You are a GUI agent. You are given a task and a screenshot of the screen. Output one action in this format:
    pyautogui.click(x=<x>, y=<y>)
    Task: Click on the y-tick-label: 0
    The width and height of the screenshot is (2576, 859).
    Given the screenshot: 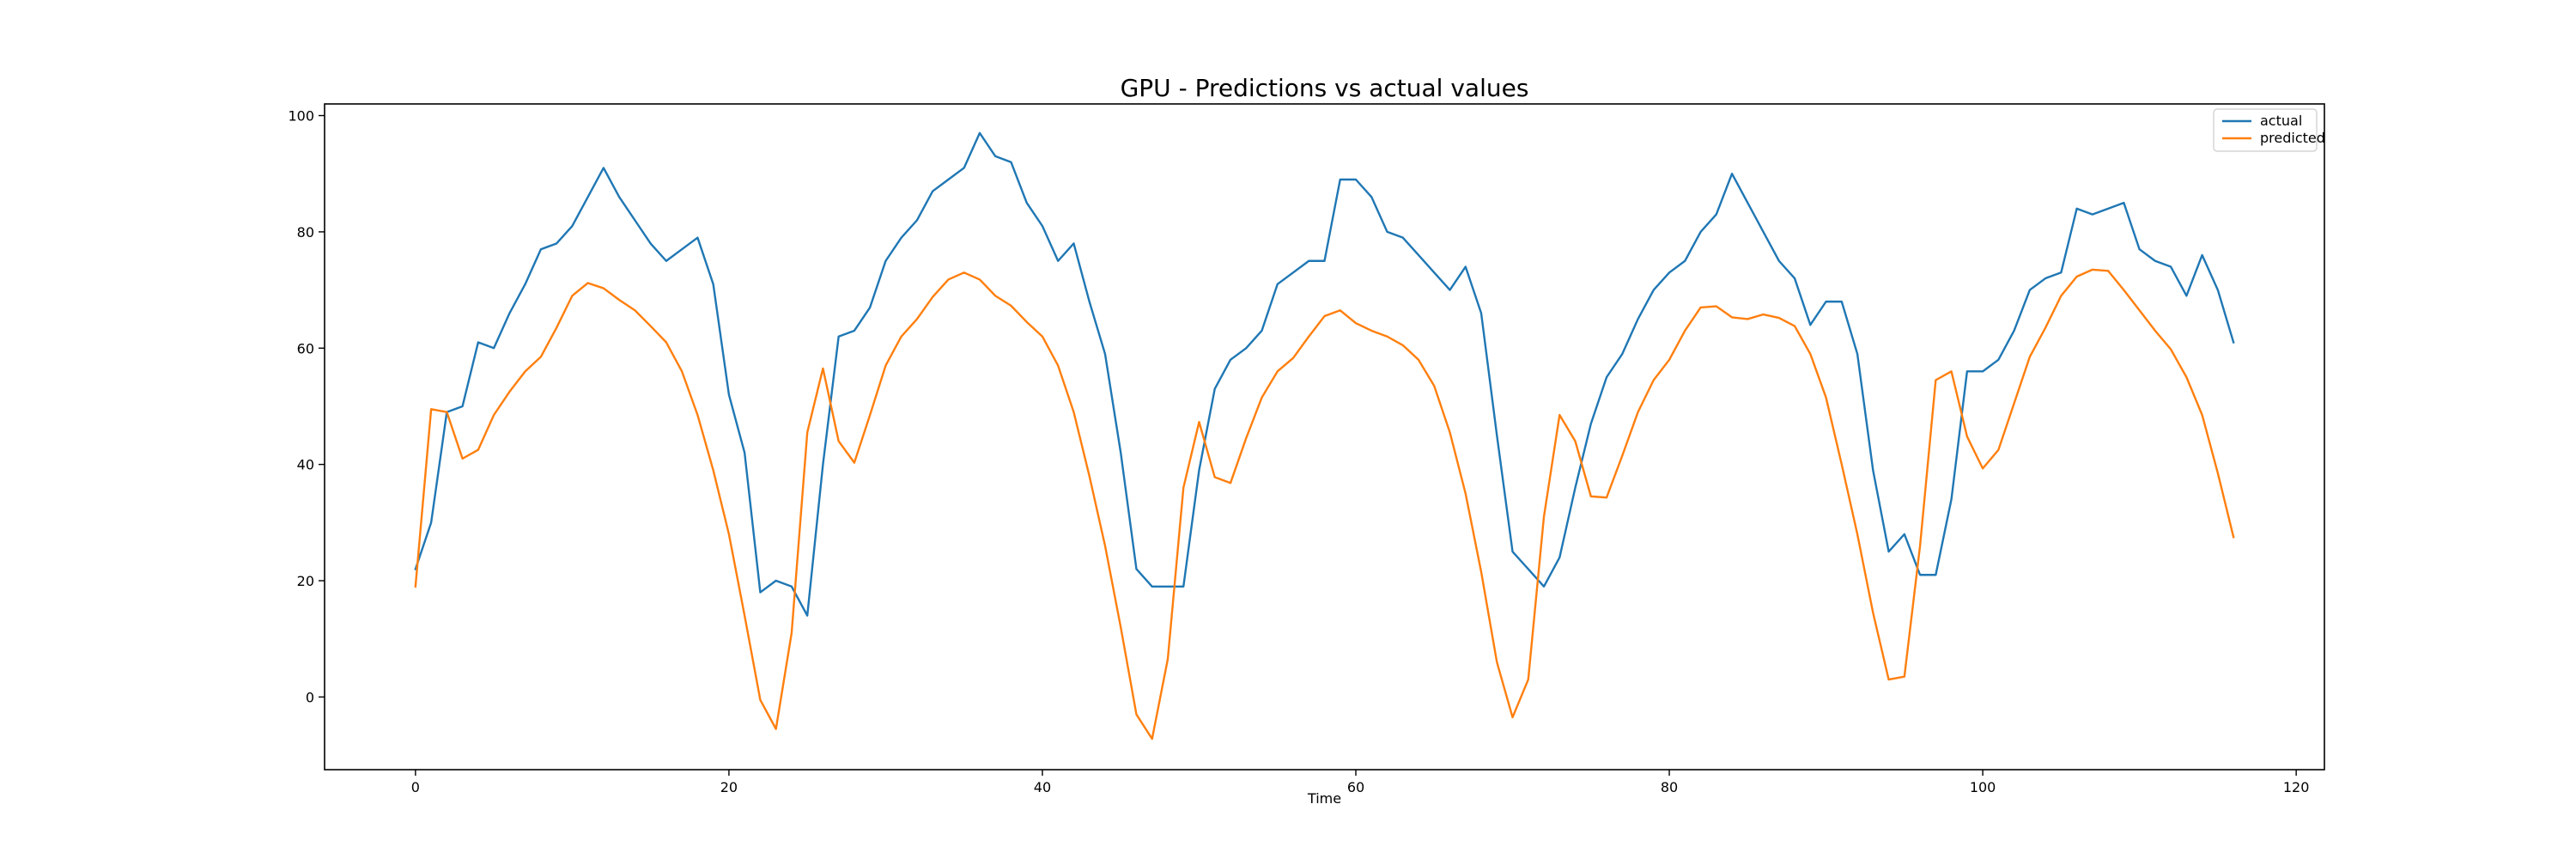 What is the action you would take?
    pyautogui.click(x=310, y=697)
    